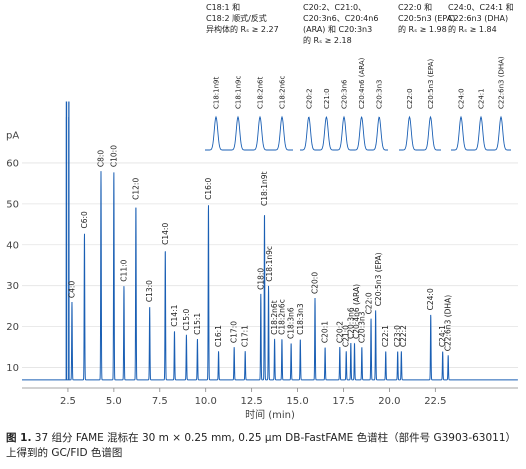 The image size is (526, 469). I want to click on peak-label: C18:1n9c, so click(269, 264).